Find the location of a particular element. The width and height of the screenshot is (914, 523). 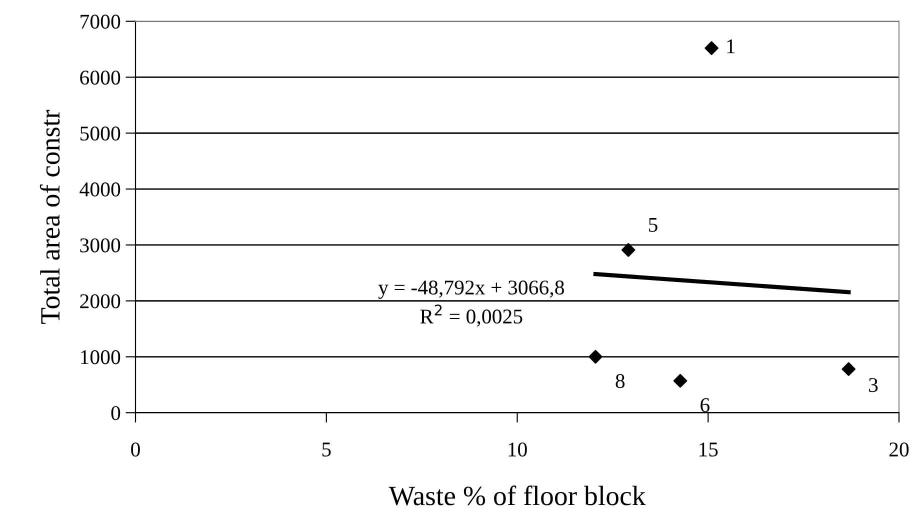

x-tick-label: 10 is located at coordinates (517, 449).